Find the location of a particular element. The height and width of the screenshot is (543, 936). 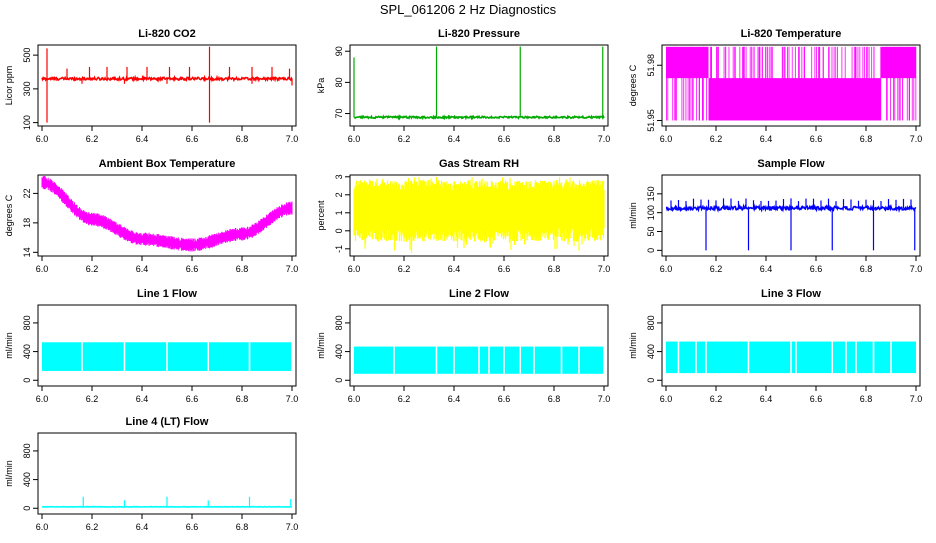

series-line4 is located at coordinates (167, 502).